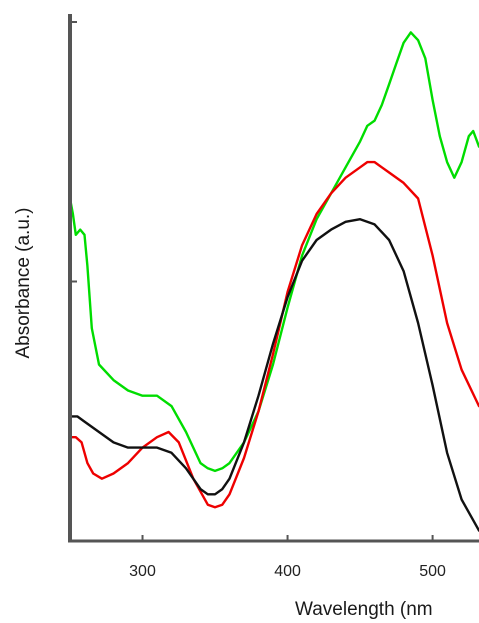 This screenshot has height=623, width=479. I want to click on x-axis-title: Wavelength (nm, so click(364, 609).